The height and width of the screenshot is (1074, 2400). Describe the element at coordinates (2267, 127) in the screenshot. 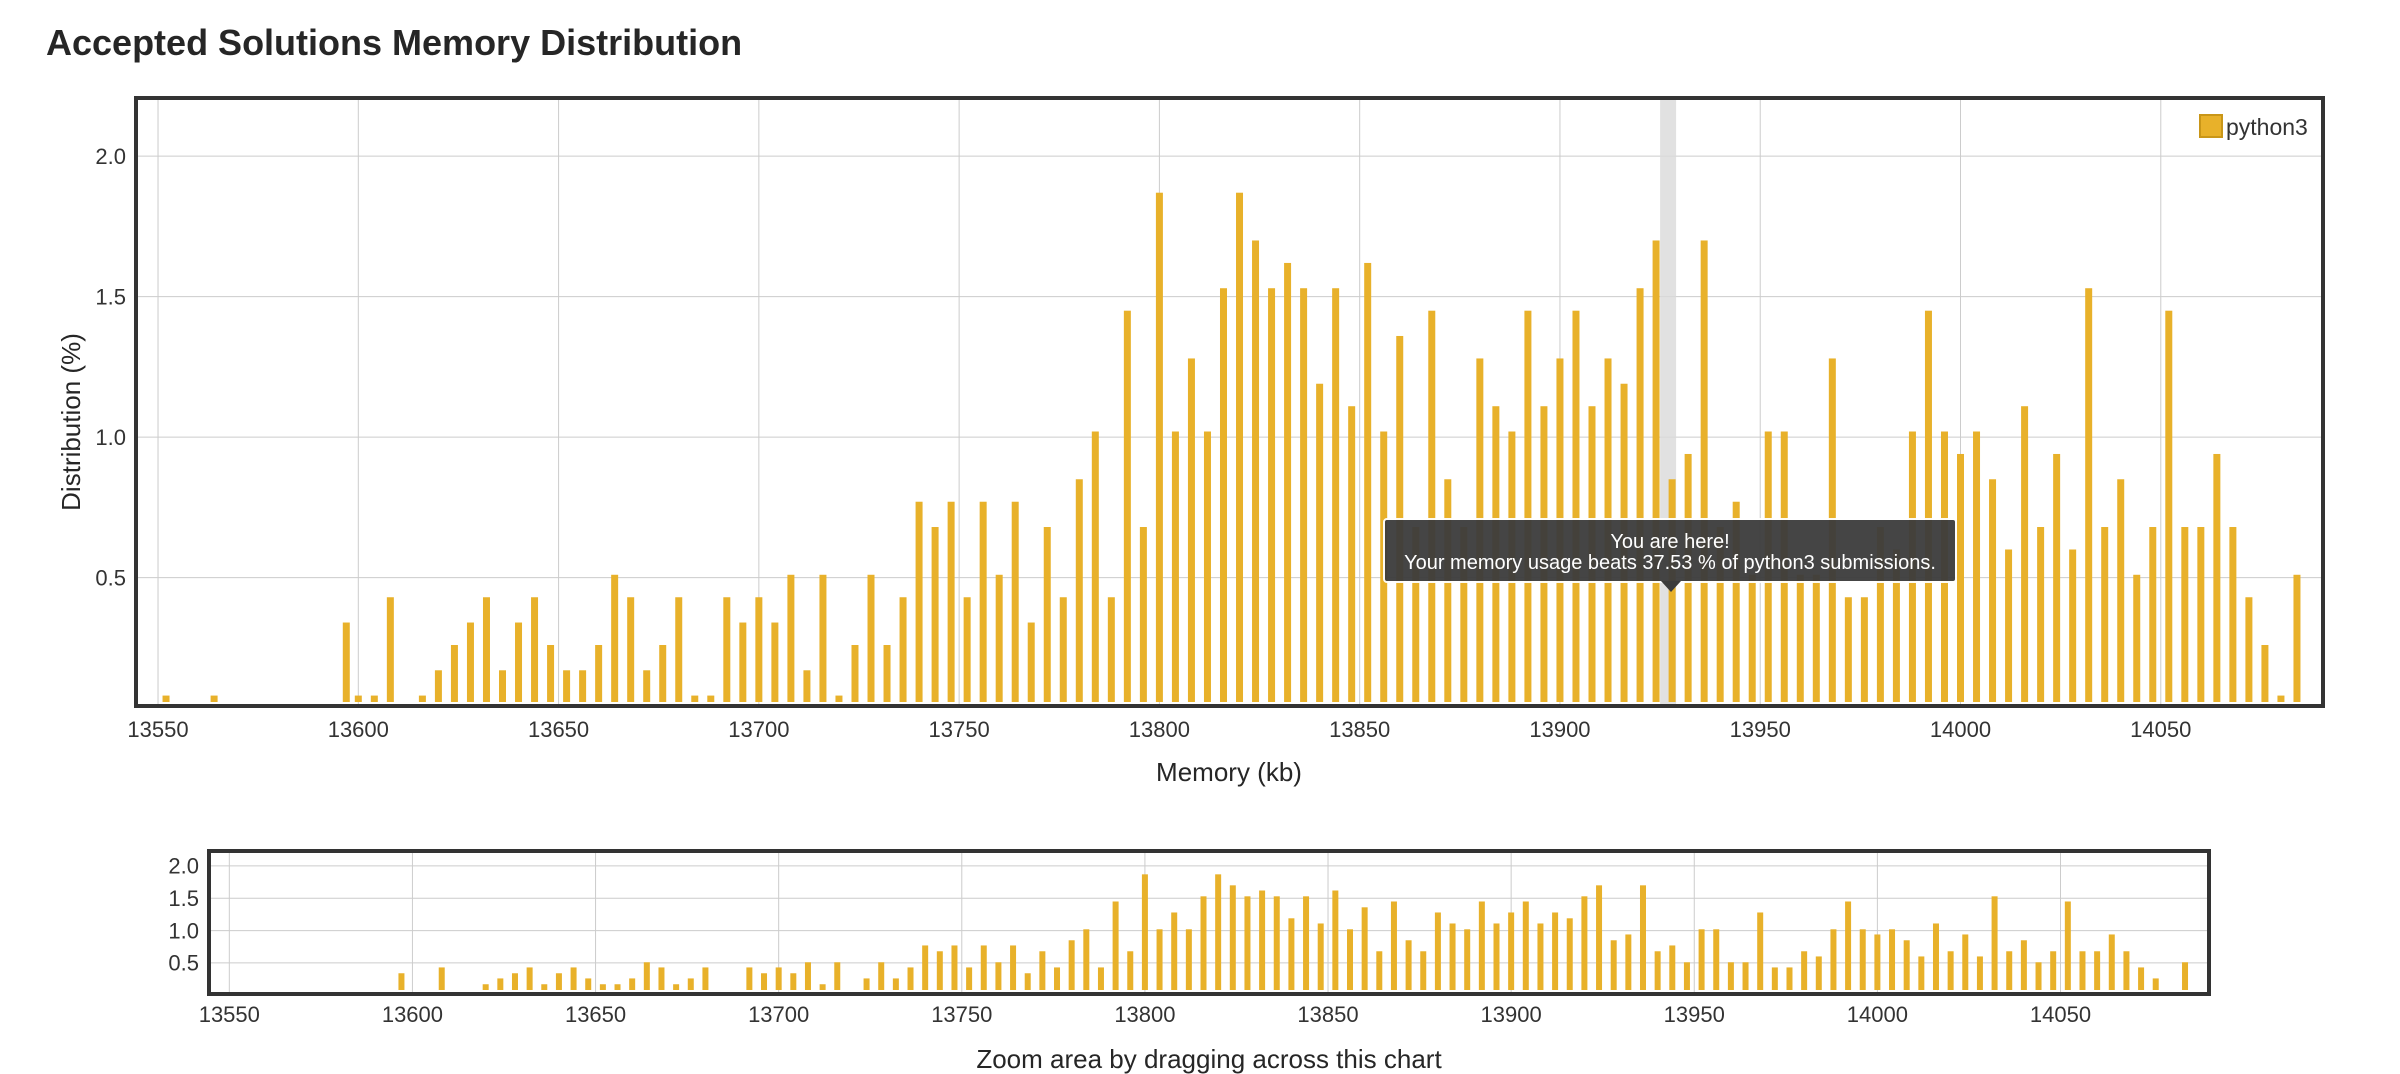

I see `legend-label-python3: python3` at that location.